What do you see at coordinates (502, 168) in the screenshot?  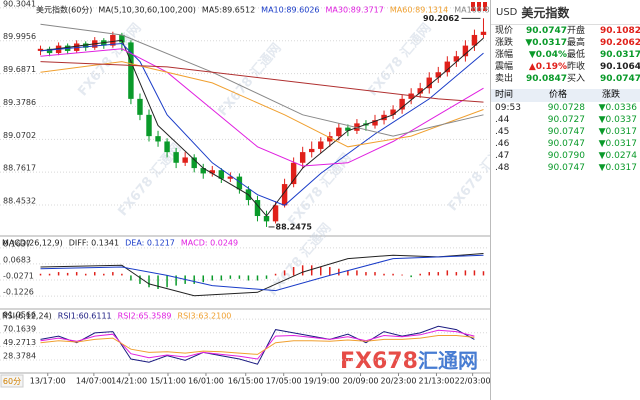 I see `tick-cell: .48` at bounding box center [502, 168].